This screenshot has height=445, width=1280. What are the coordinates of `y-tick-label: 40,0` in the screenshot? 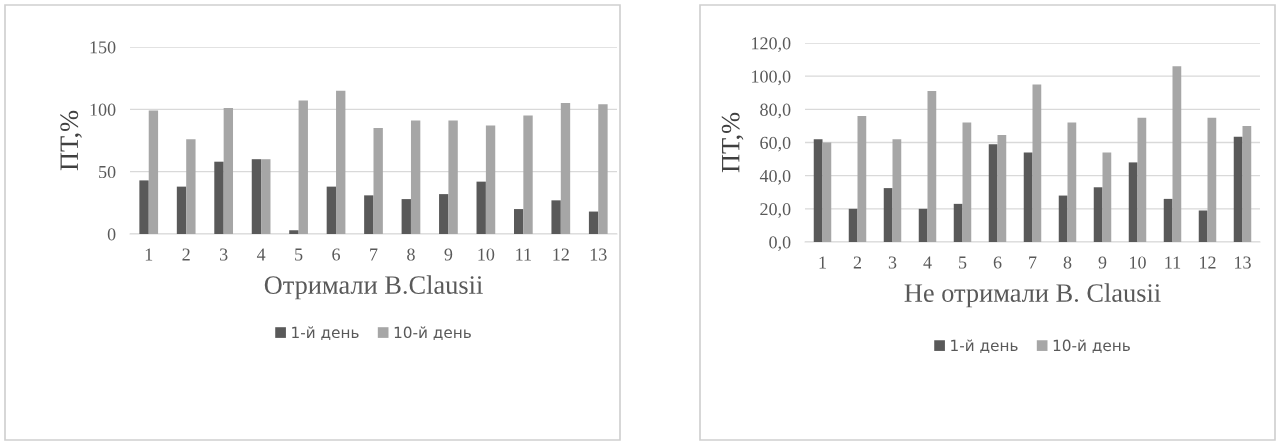 It's located at (775, 177).